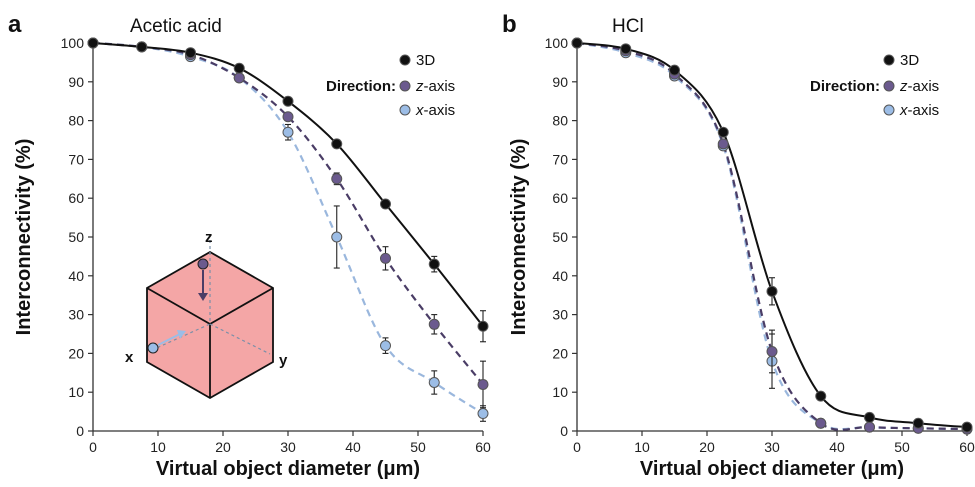  I want to click on x-direction-marker, so click(153, 348).